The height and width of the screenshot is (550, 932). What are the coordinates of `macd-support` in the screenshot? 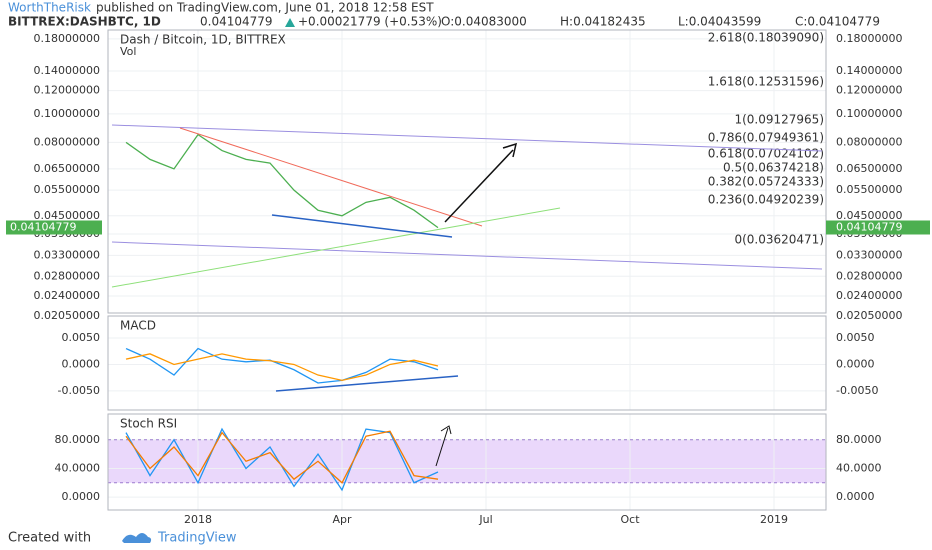 It's located at (367, 383).